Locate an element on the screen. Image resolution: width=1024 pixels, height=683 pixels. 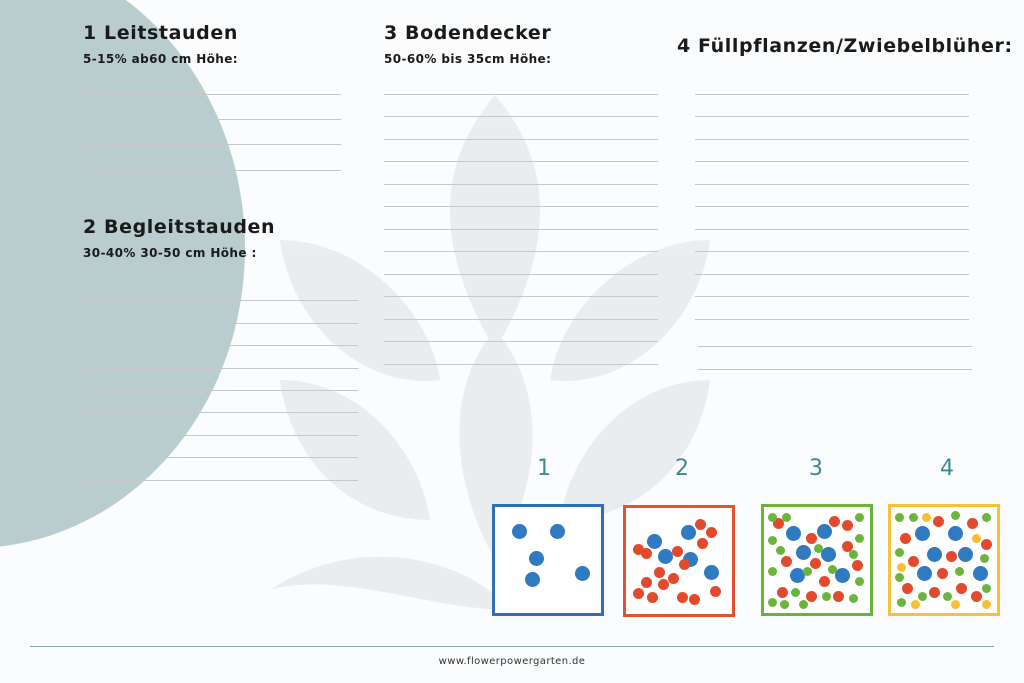
section-title: 1 Leitstauden is located at coordinates (160, 33).